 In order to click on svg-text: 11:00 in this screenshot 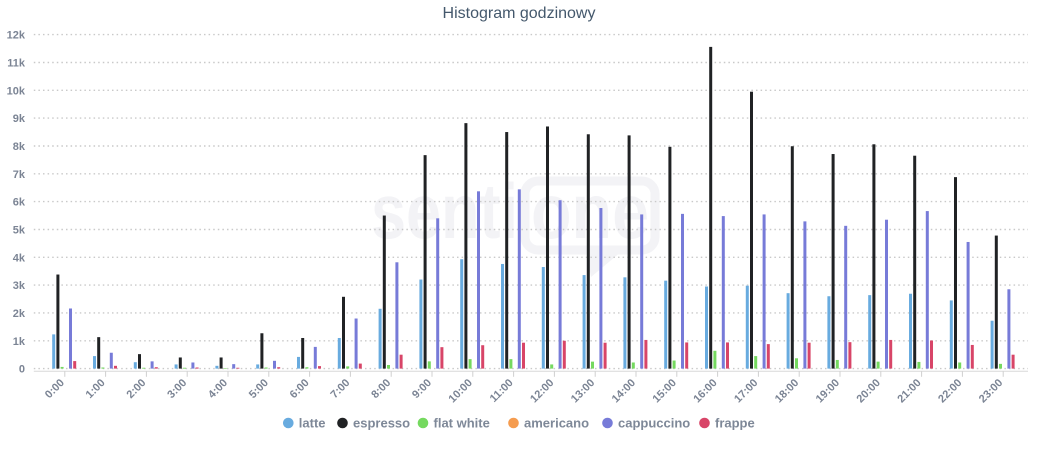, I will do `click(502, 391)`.